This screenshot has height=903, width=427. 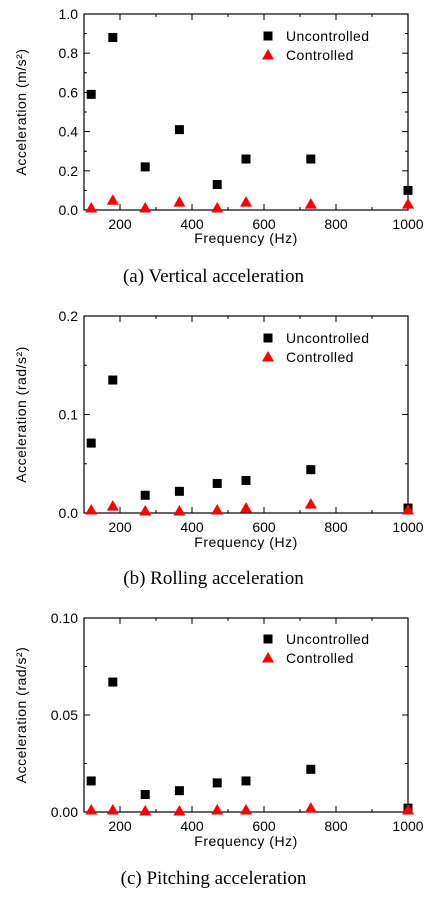 I want to click on y-axis-label: Acceleration (m/s²), so click(x=21, y=112).